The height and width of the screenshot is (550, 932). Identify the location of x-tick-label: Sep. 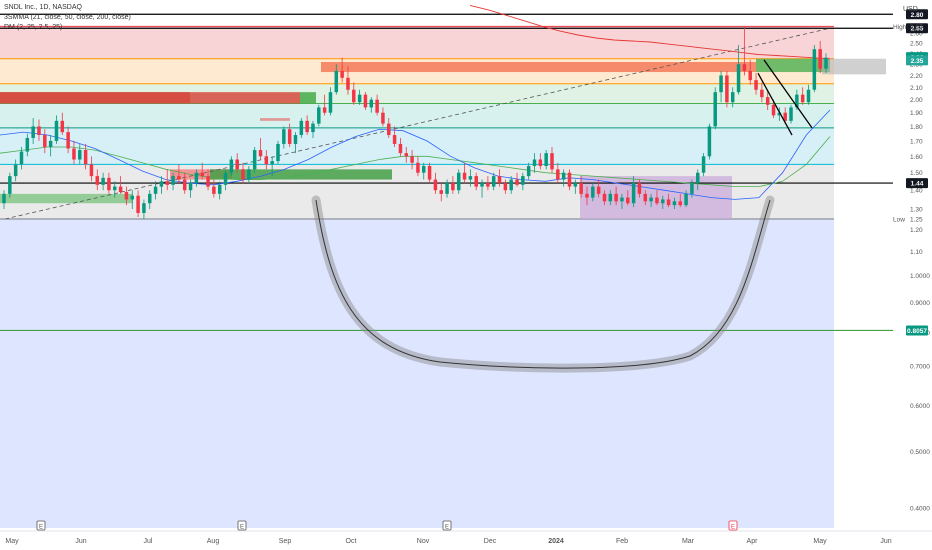
(285, 541).